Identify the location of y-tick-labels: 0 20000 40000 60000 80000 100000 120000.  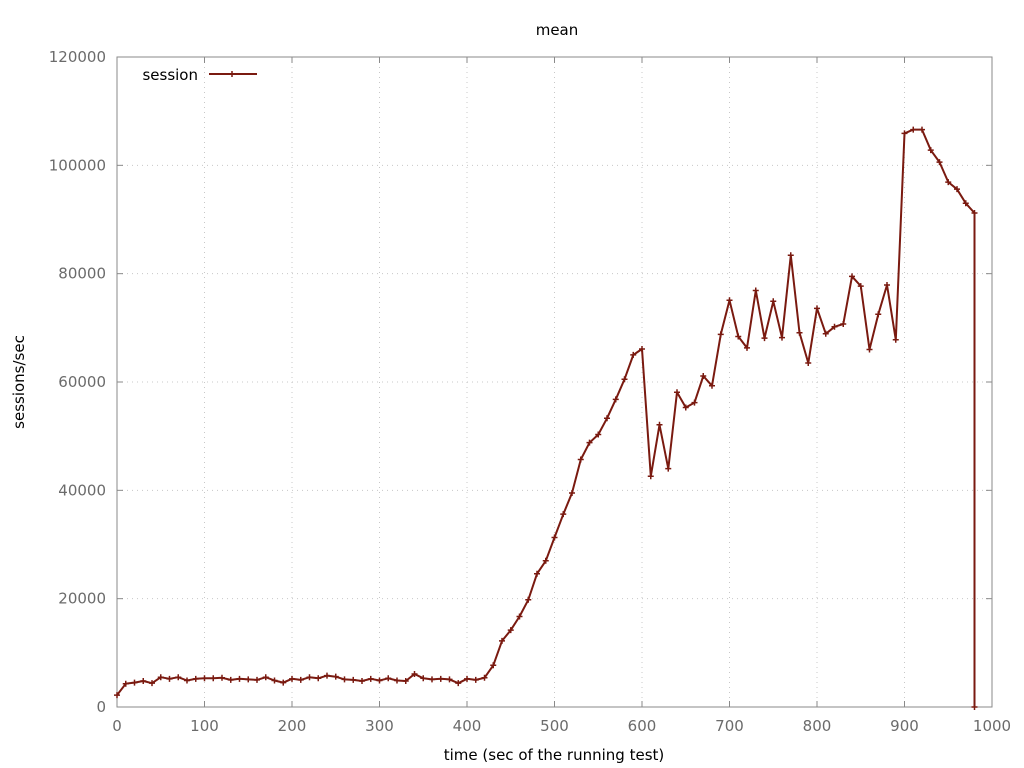
(77, 382).